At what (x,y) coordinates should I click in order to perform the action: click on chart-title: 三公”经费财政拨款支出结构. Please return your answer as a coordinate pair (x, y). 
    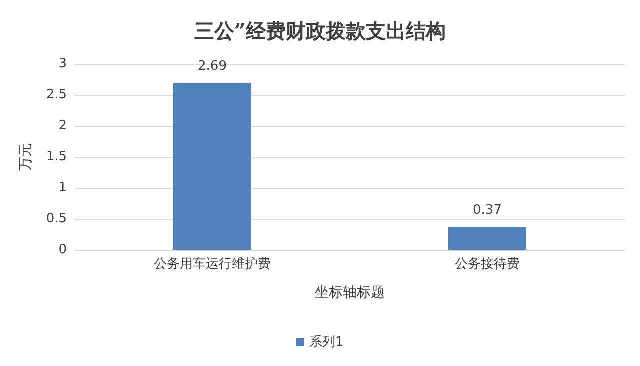
    Looking at the image, I should click on (320, 31).